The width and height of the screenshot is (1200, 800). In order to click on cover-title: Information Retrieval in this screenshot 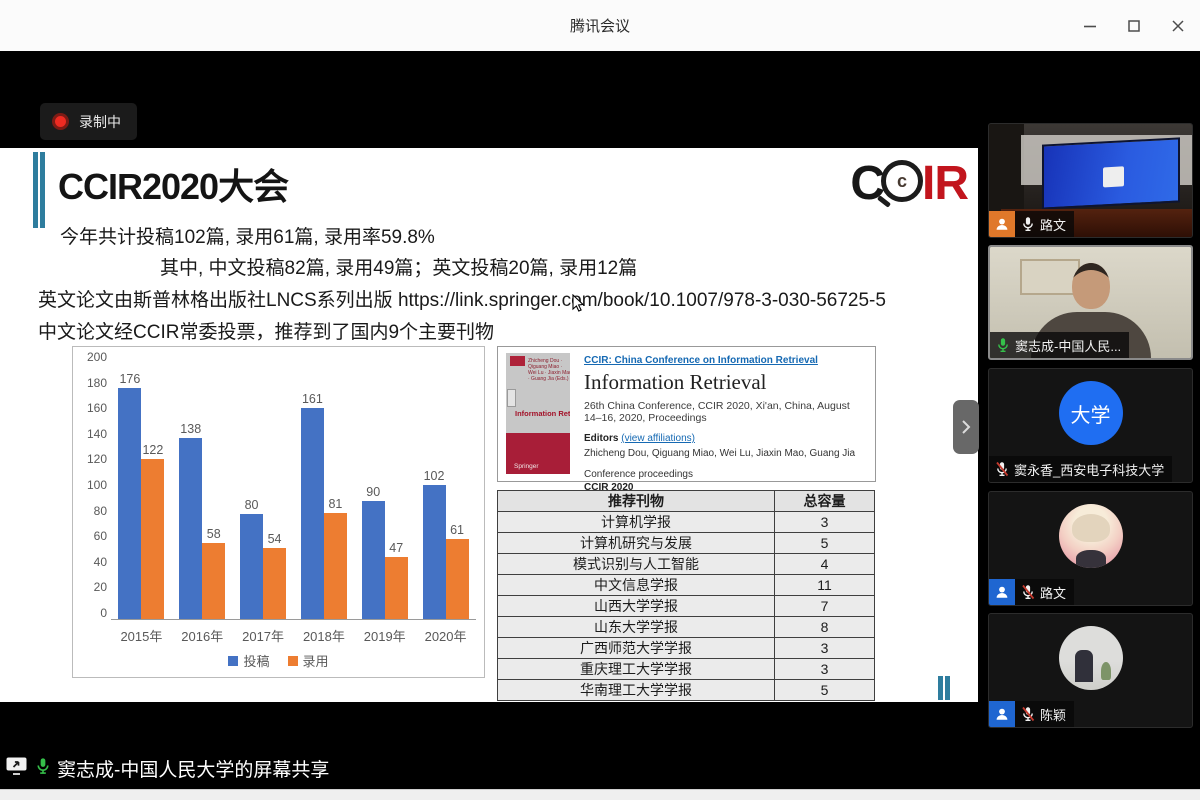, I will do `click(542, 413)`.